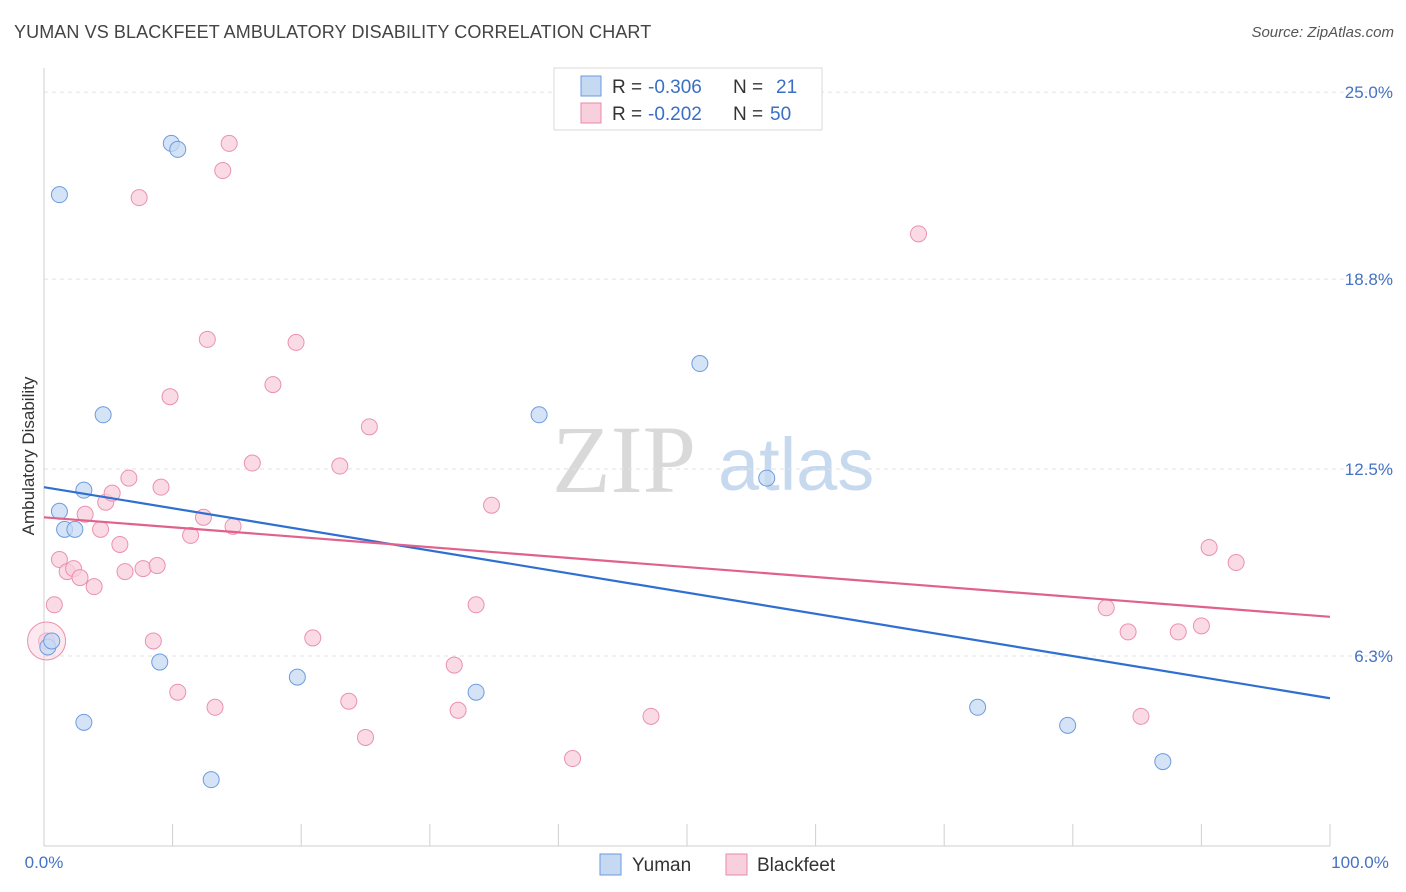 The height and width of the screenshot is (892, 1406). Describe the element at coordinates (610, 864) in the screenshot. I see `yuman-series-swatch` at that location.